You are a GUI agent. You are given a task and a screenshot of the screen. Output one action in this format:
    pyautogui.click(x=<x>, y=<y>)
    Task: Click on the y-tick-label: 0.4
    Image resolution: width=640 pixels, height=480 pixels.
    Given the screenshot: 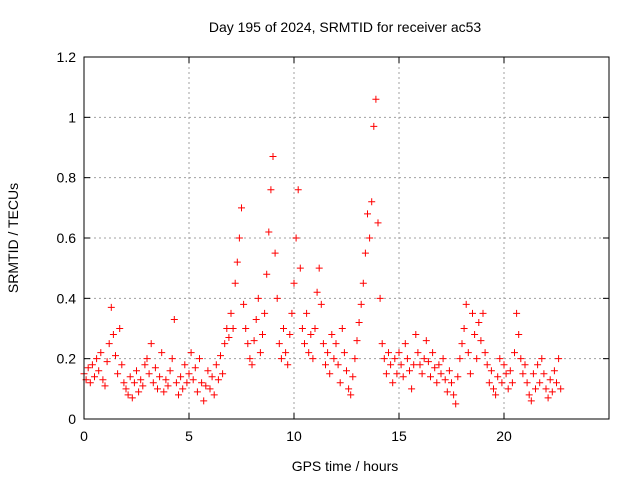 What is the action you would take?
    pyautogui.click(x=67, y=298)
    